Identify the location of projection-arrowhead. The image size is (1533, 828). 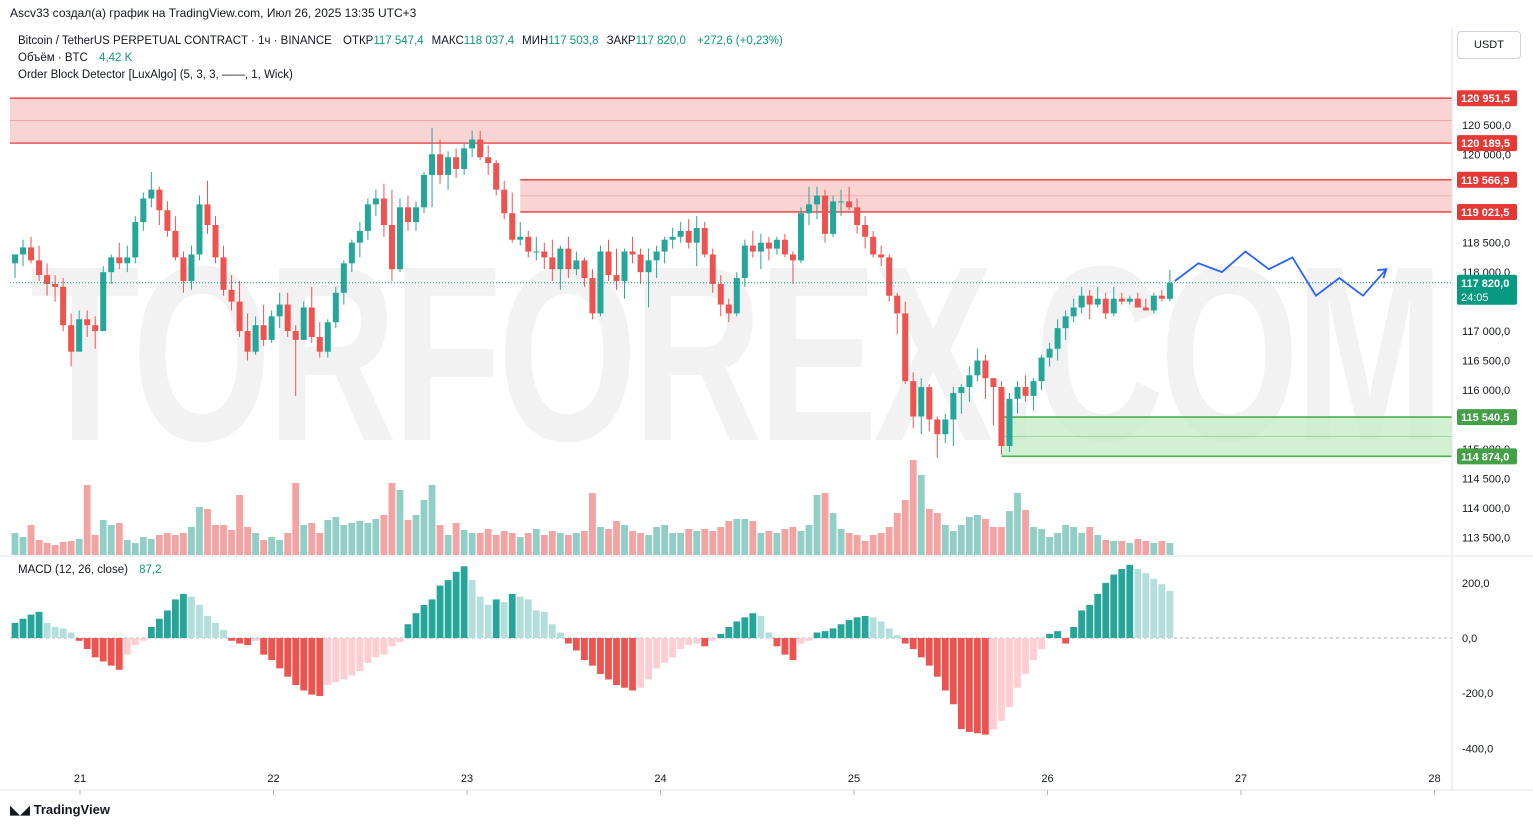
(1382, 273).